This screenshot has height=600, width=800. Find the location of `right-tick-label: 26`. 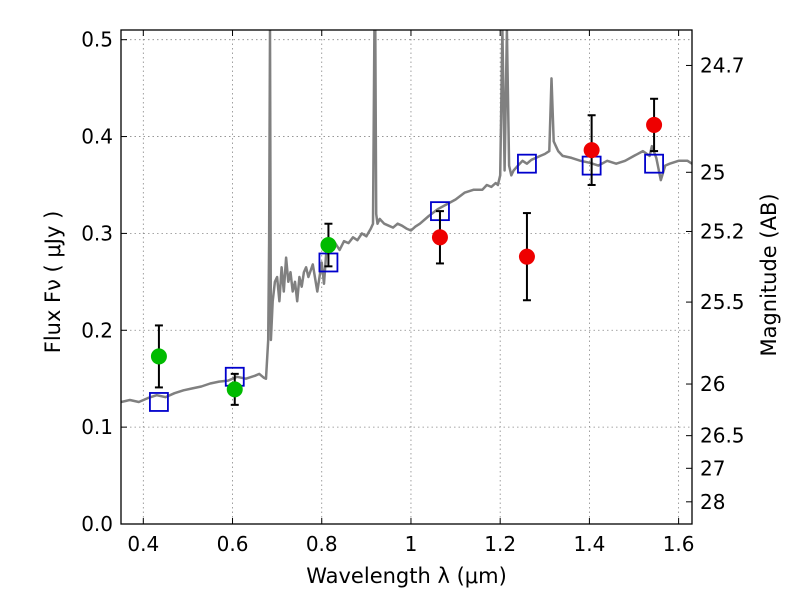

right-tick-label: 26 is located at coordinates (712, 384).